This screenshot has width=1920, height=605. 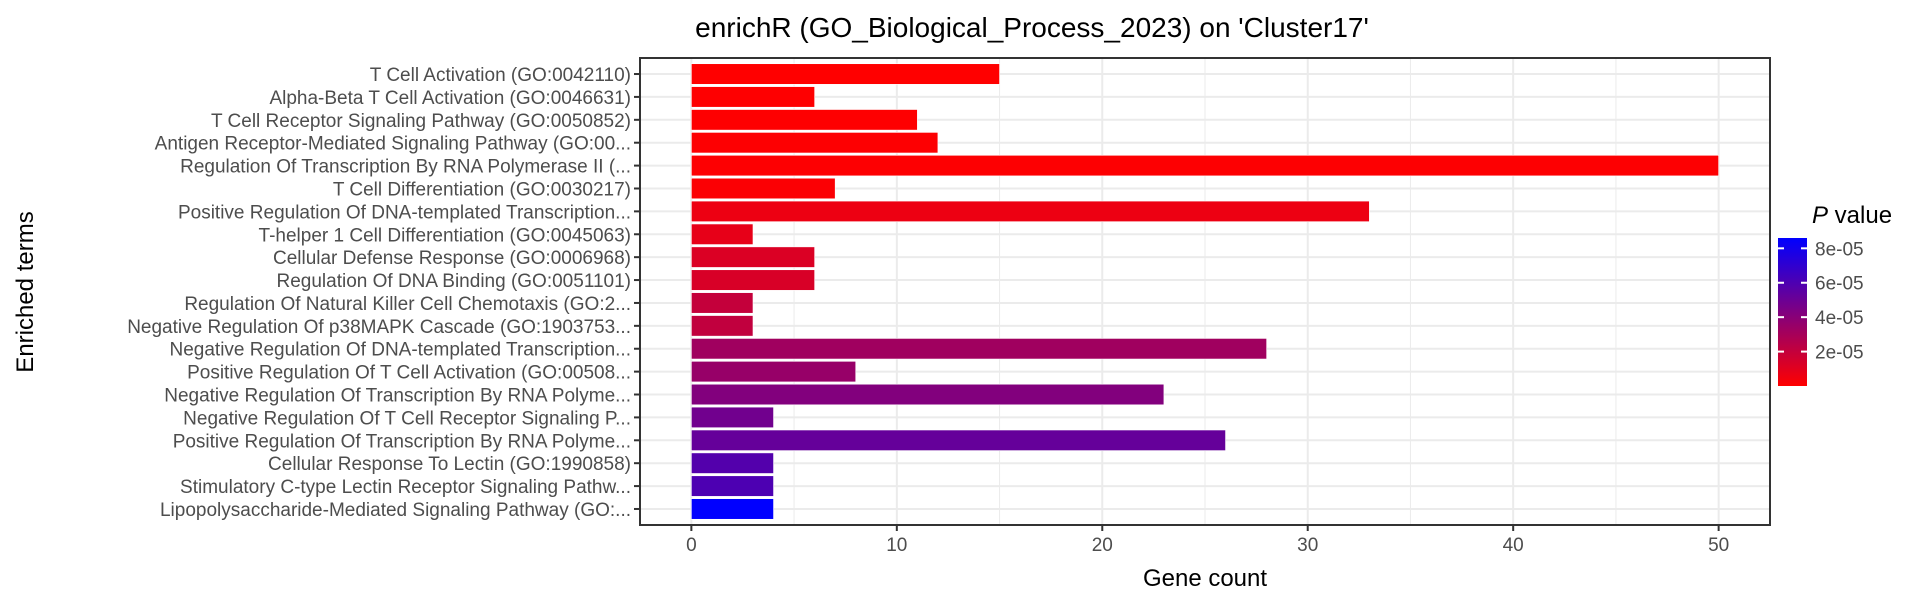 I want to click on x-tick-label: 20, so click(x=1102, y=545).